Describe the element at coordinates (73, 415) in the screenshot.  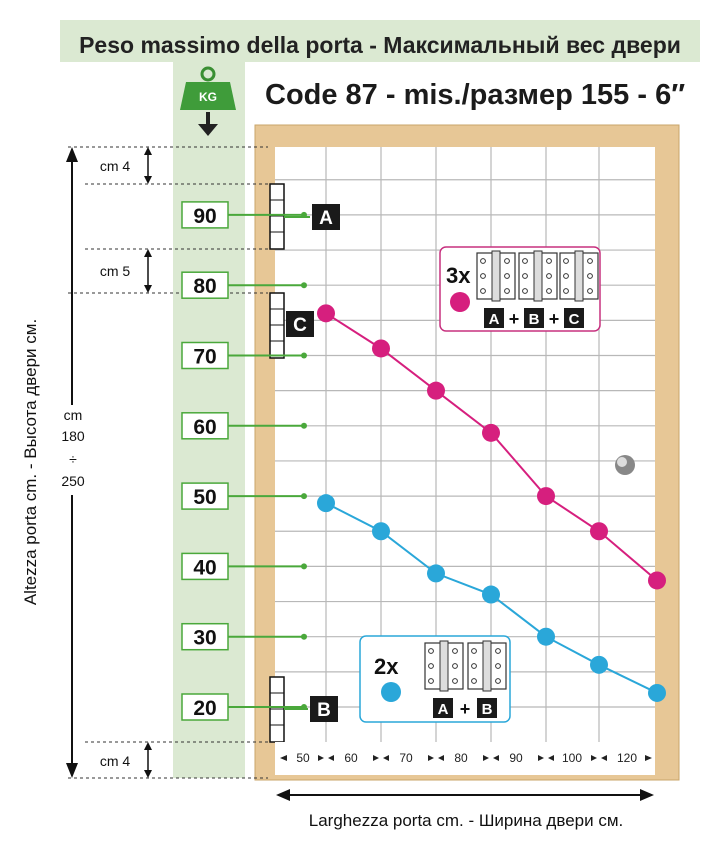
I see `range-cm: cm` at that location.